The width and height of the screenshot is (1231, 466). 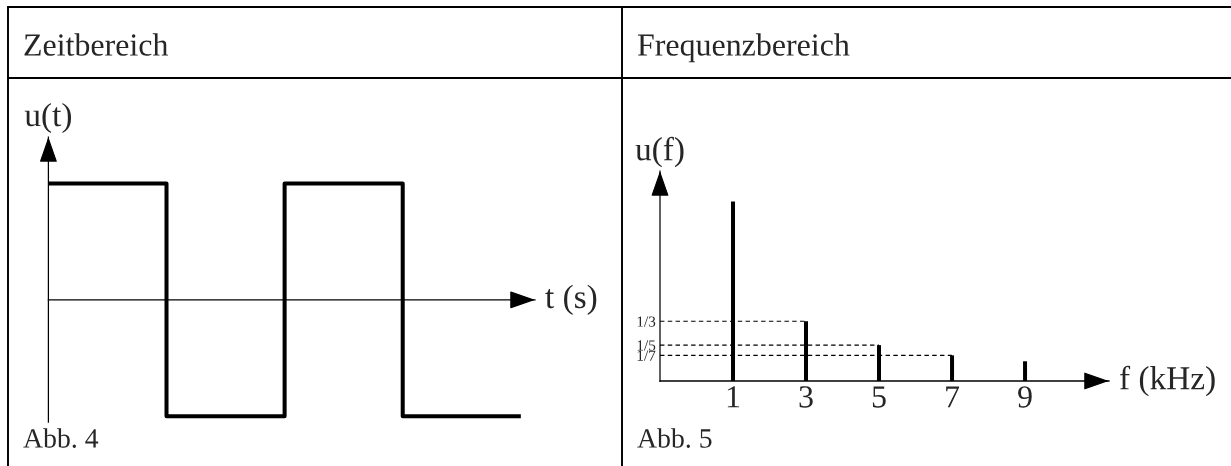 I want to click on caption: Abb. 5, so click(x=674, y=438).